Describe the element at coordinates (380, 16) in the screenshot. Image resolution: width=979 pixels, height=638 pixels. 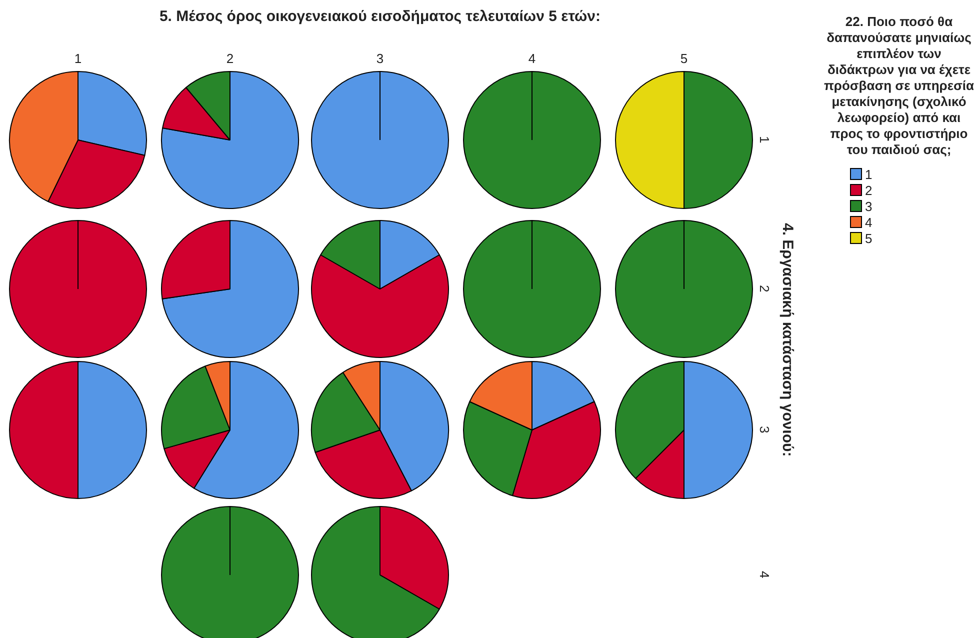
I see `text: 5. Μέσος όρος οικογενειακού εισοδήματος τελευταίων 5 ετών:` at that location.